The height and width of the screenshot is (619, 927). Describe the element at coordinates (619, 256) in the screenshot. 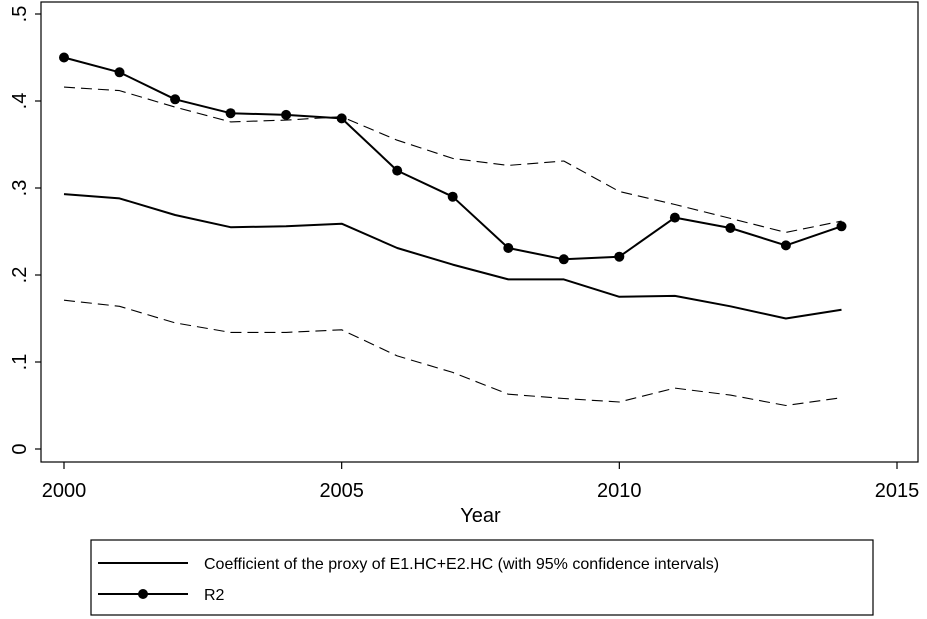

I see `series-point-r2-2010` at that location.